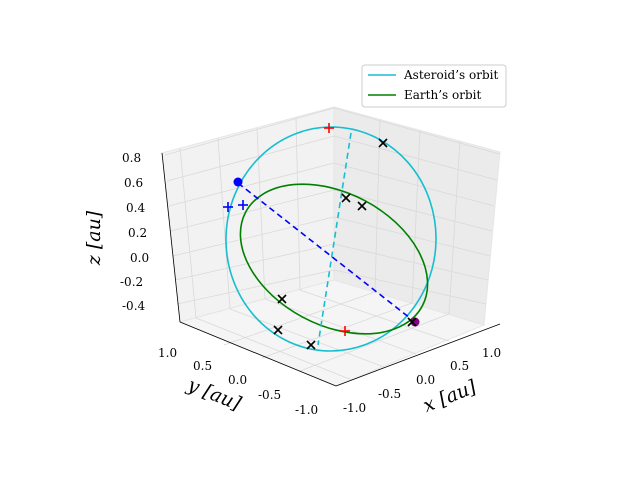  What do you see at coordinates (238, 182) in the screenshot?
I see `blue-dot-marker` at bounding box center [238, 182].